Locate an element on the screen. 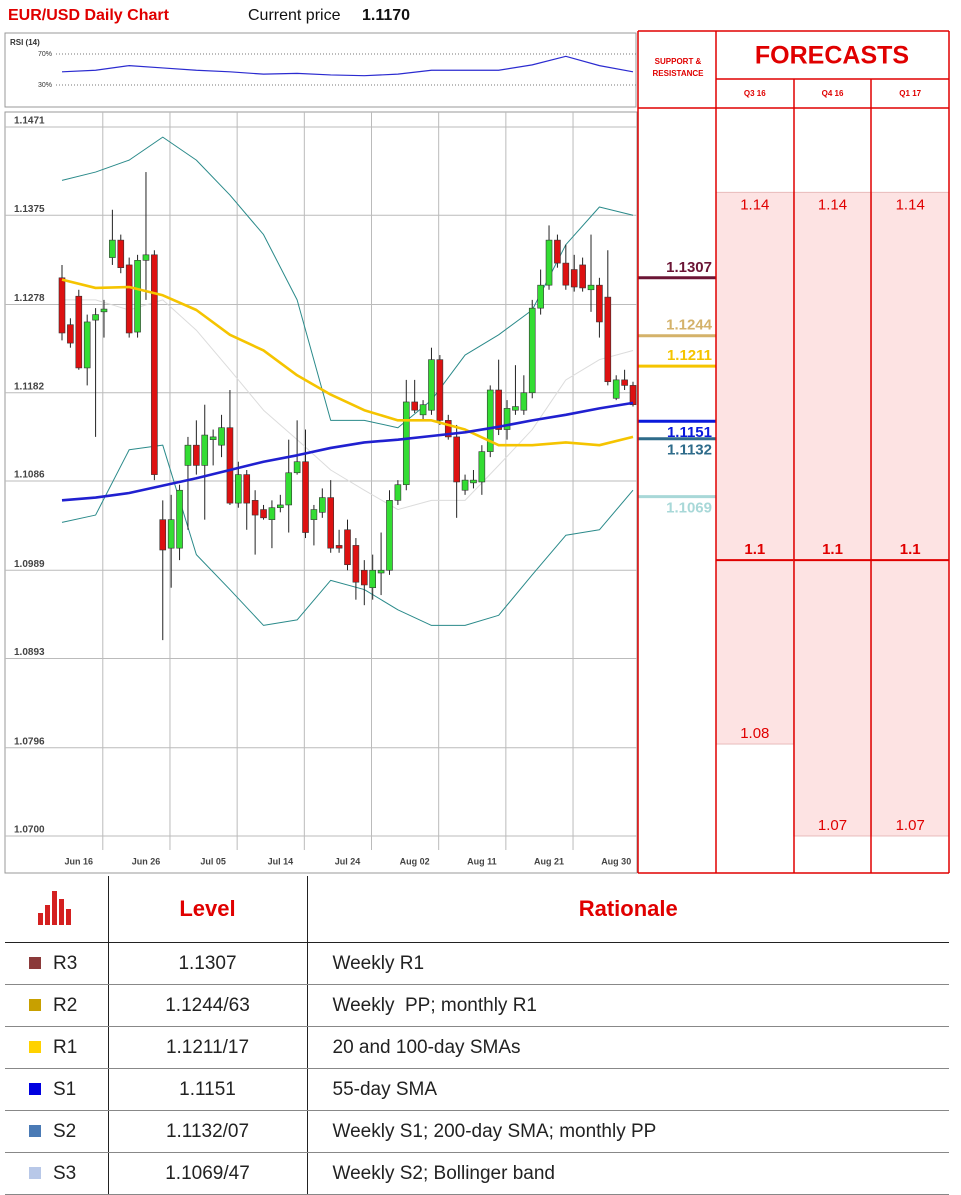  y-tick-label: 1.1278 is located at coordinates (29, 298).